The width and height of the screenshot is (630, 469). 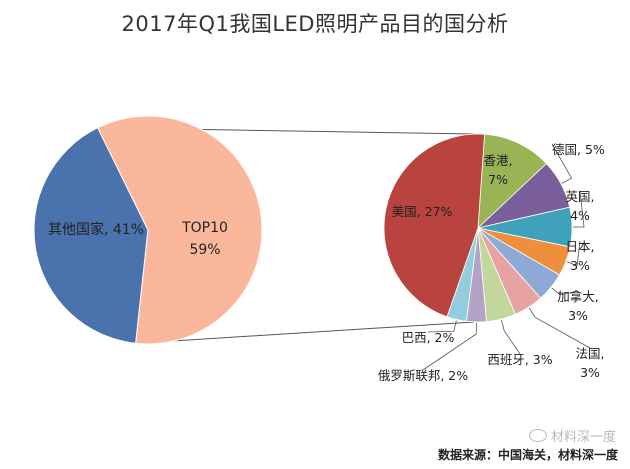 I want to click on pie-left-label-top10: TOP10 59%, so click(x=204, y=239).